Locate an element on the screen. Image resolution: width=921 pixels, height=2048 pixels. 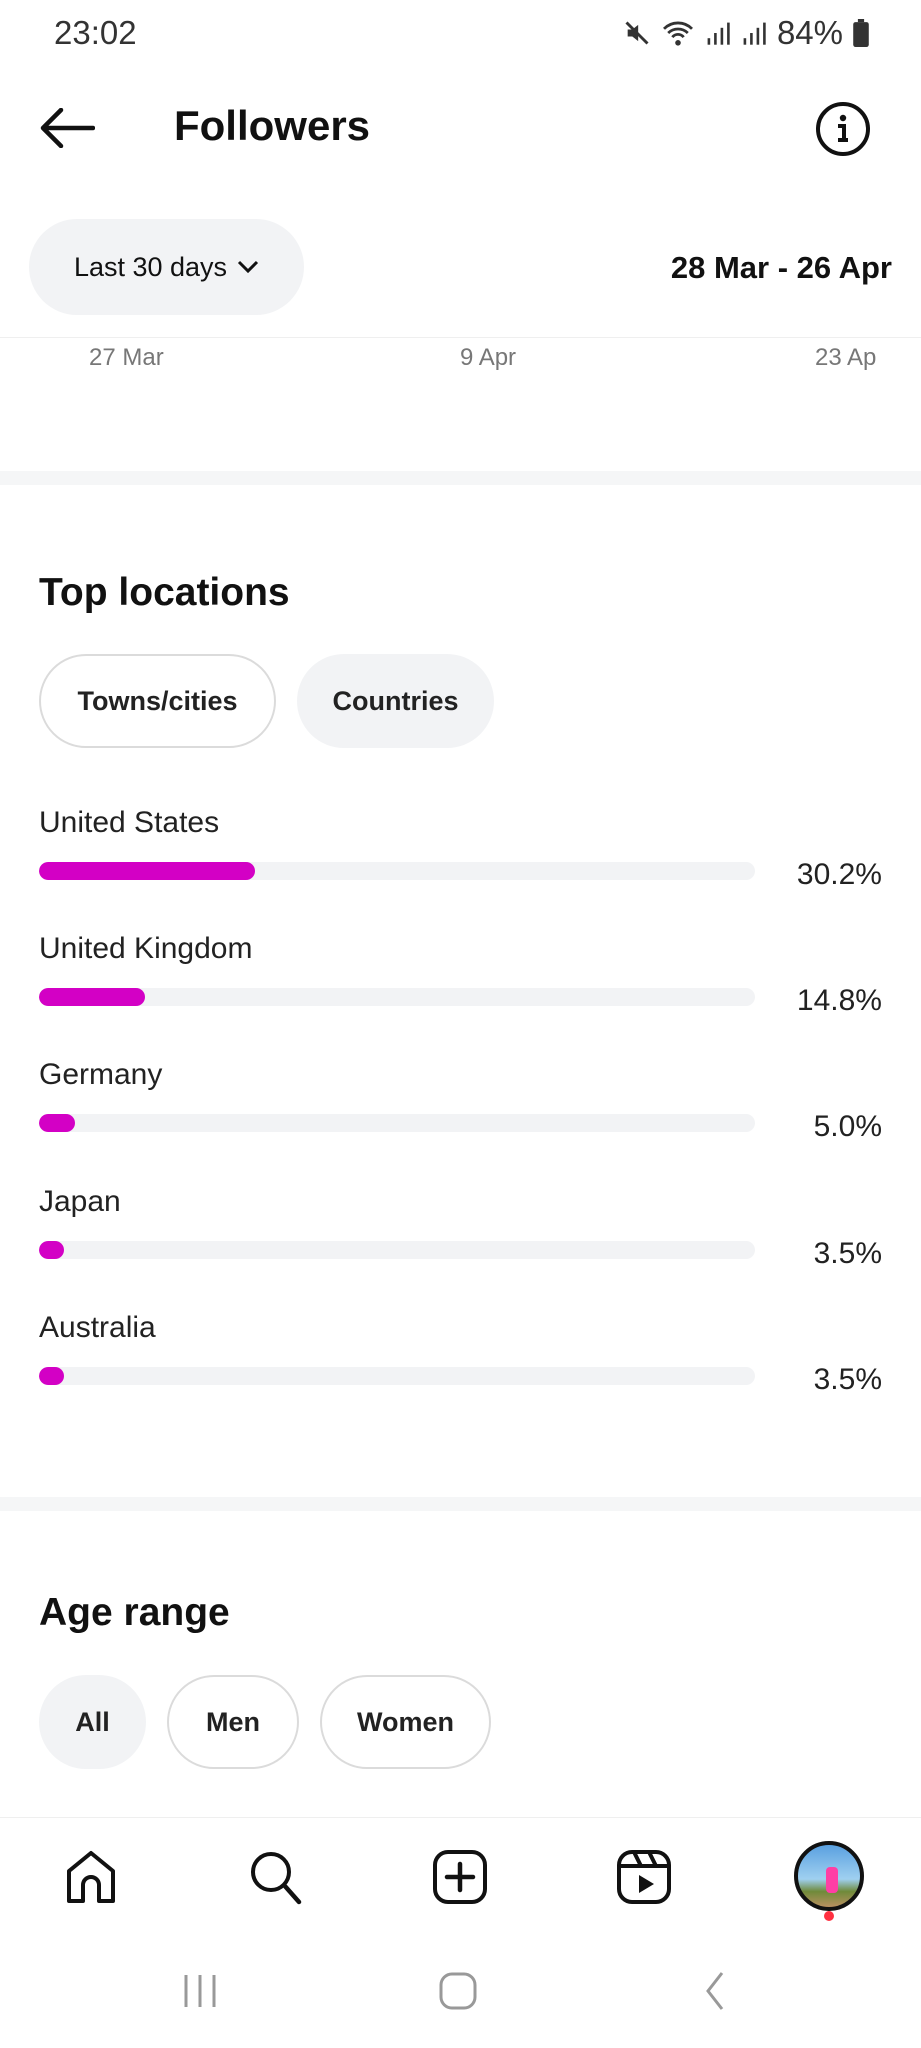
recent-apps-icon is located at coordinates (200, 1991).